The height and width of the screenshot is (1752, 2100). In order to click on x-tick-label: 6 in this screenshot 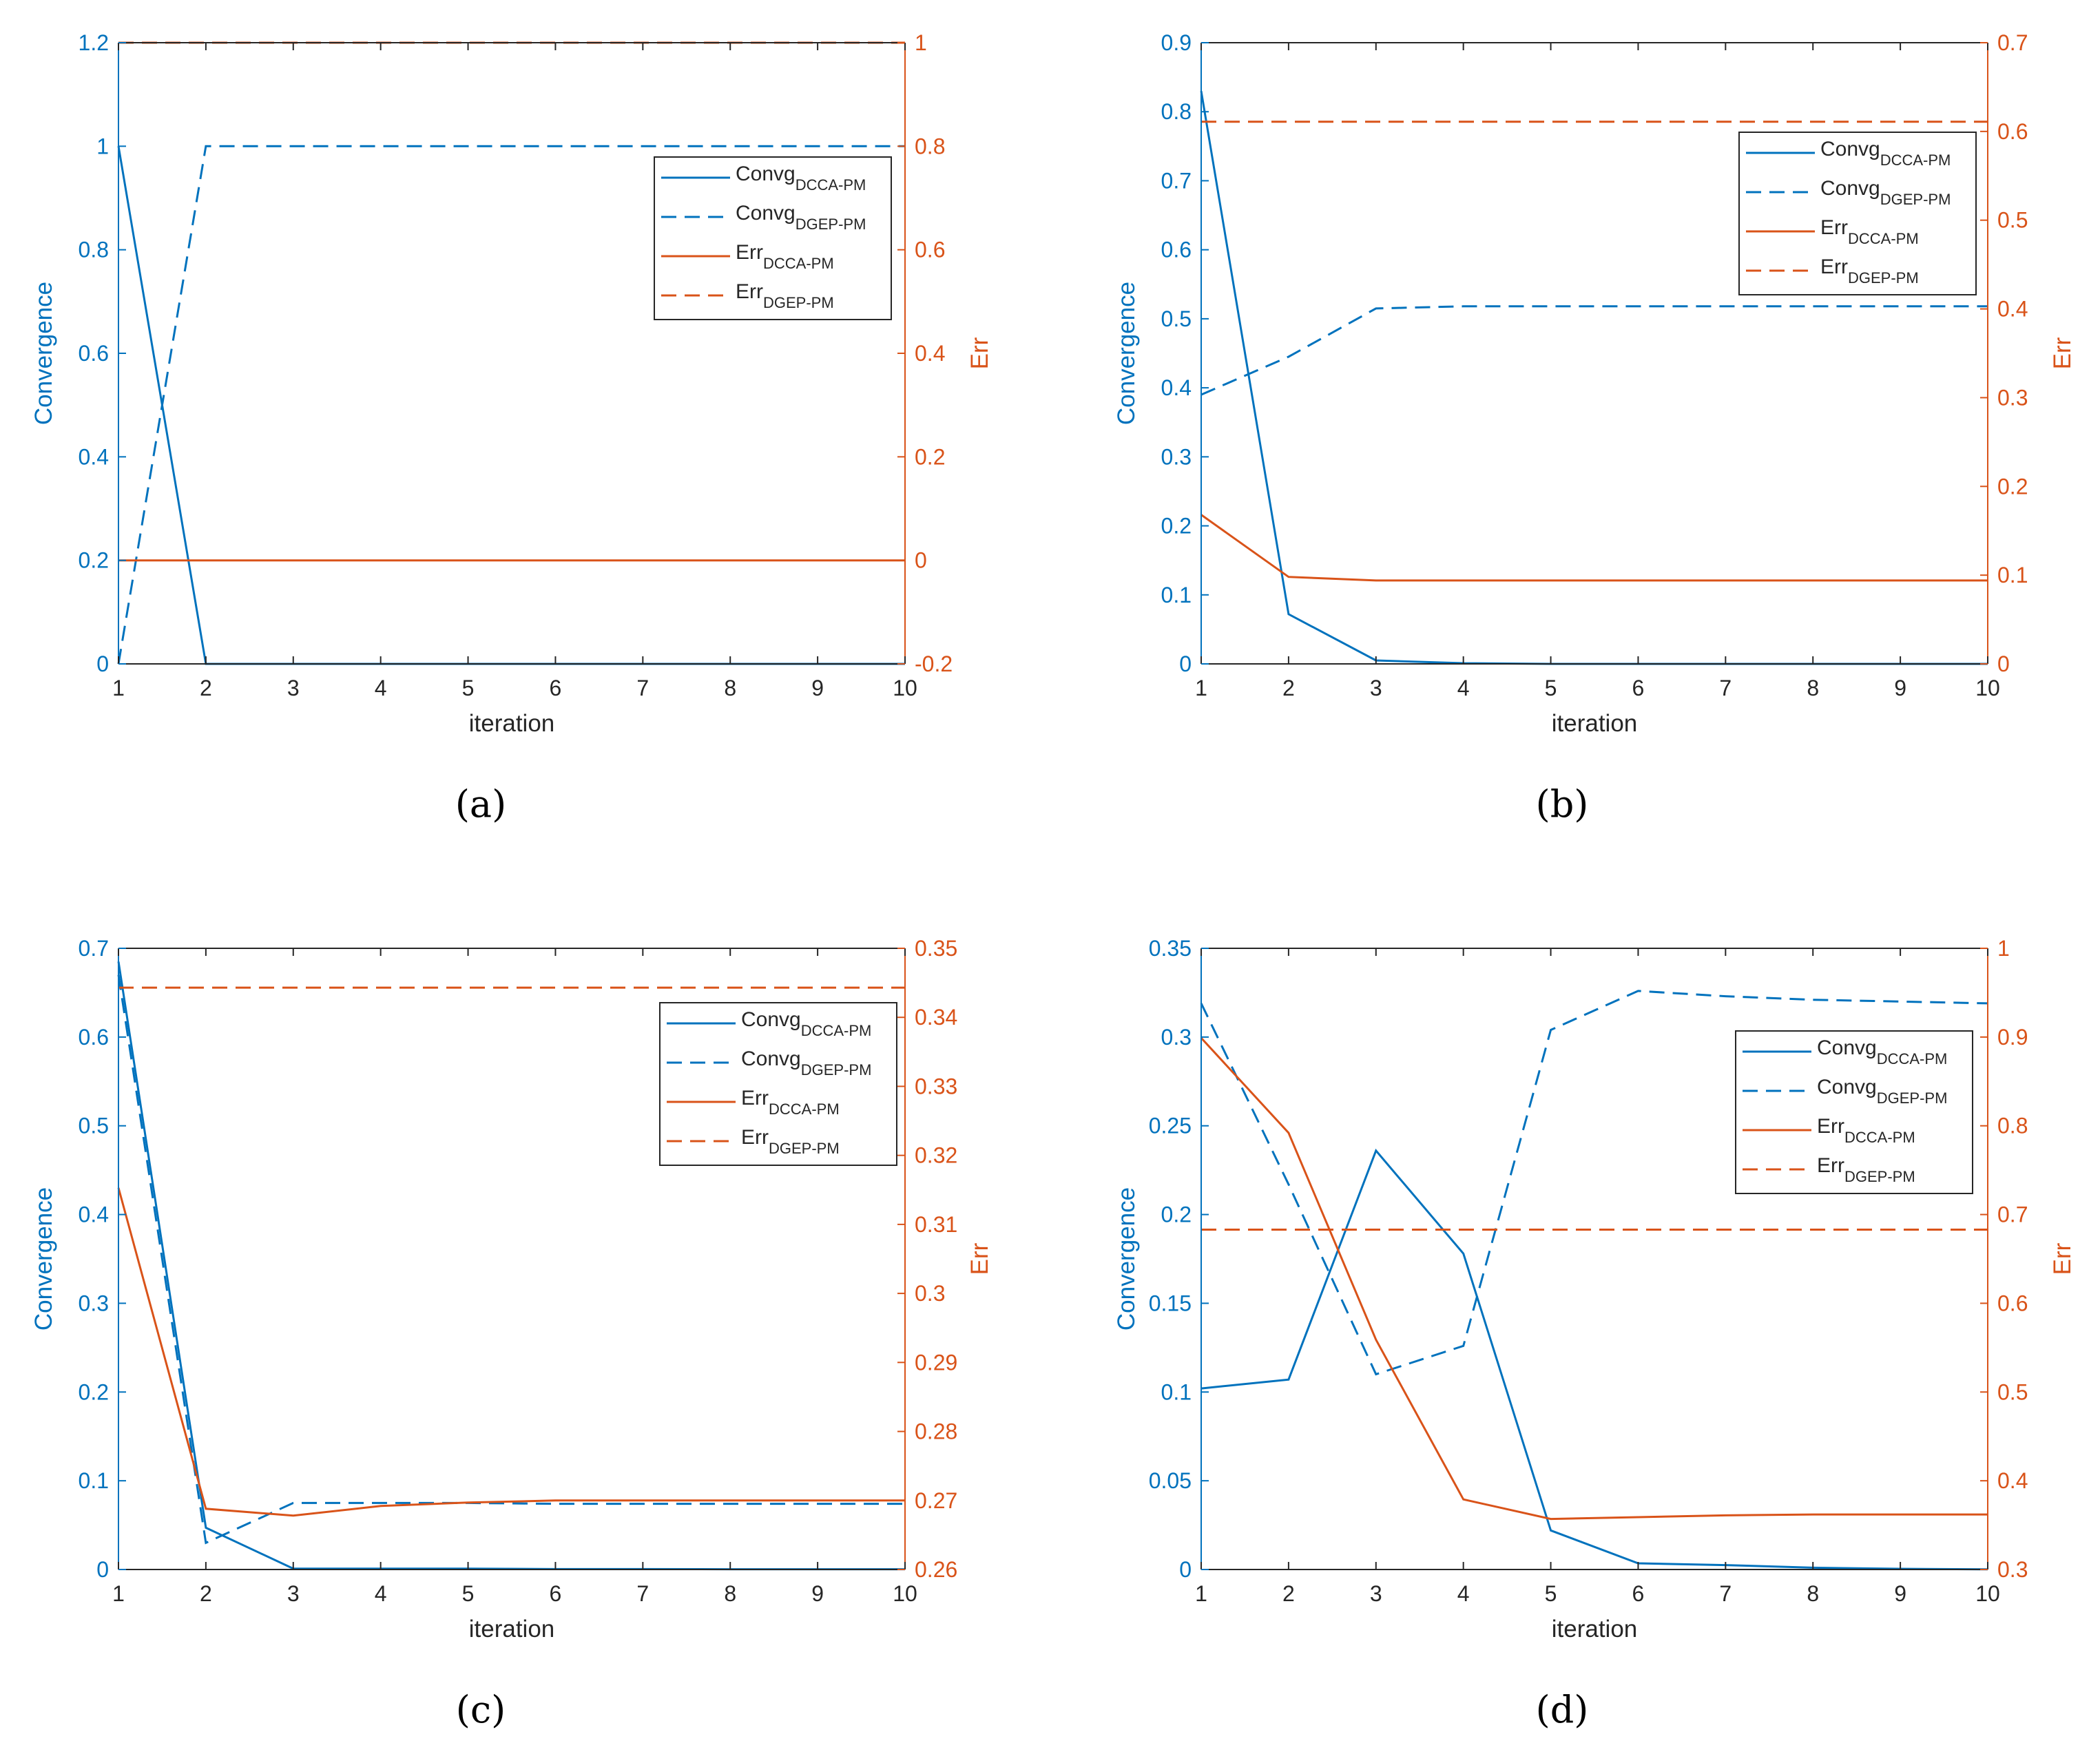, I will do `click(1638, 1593)`.